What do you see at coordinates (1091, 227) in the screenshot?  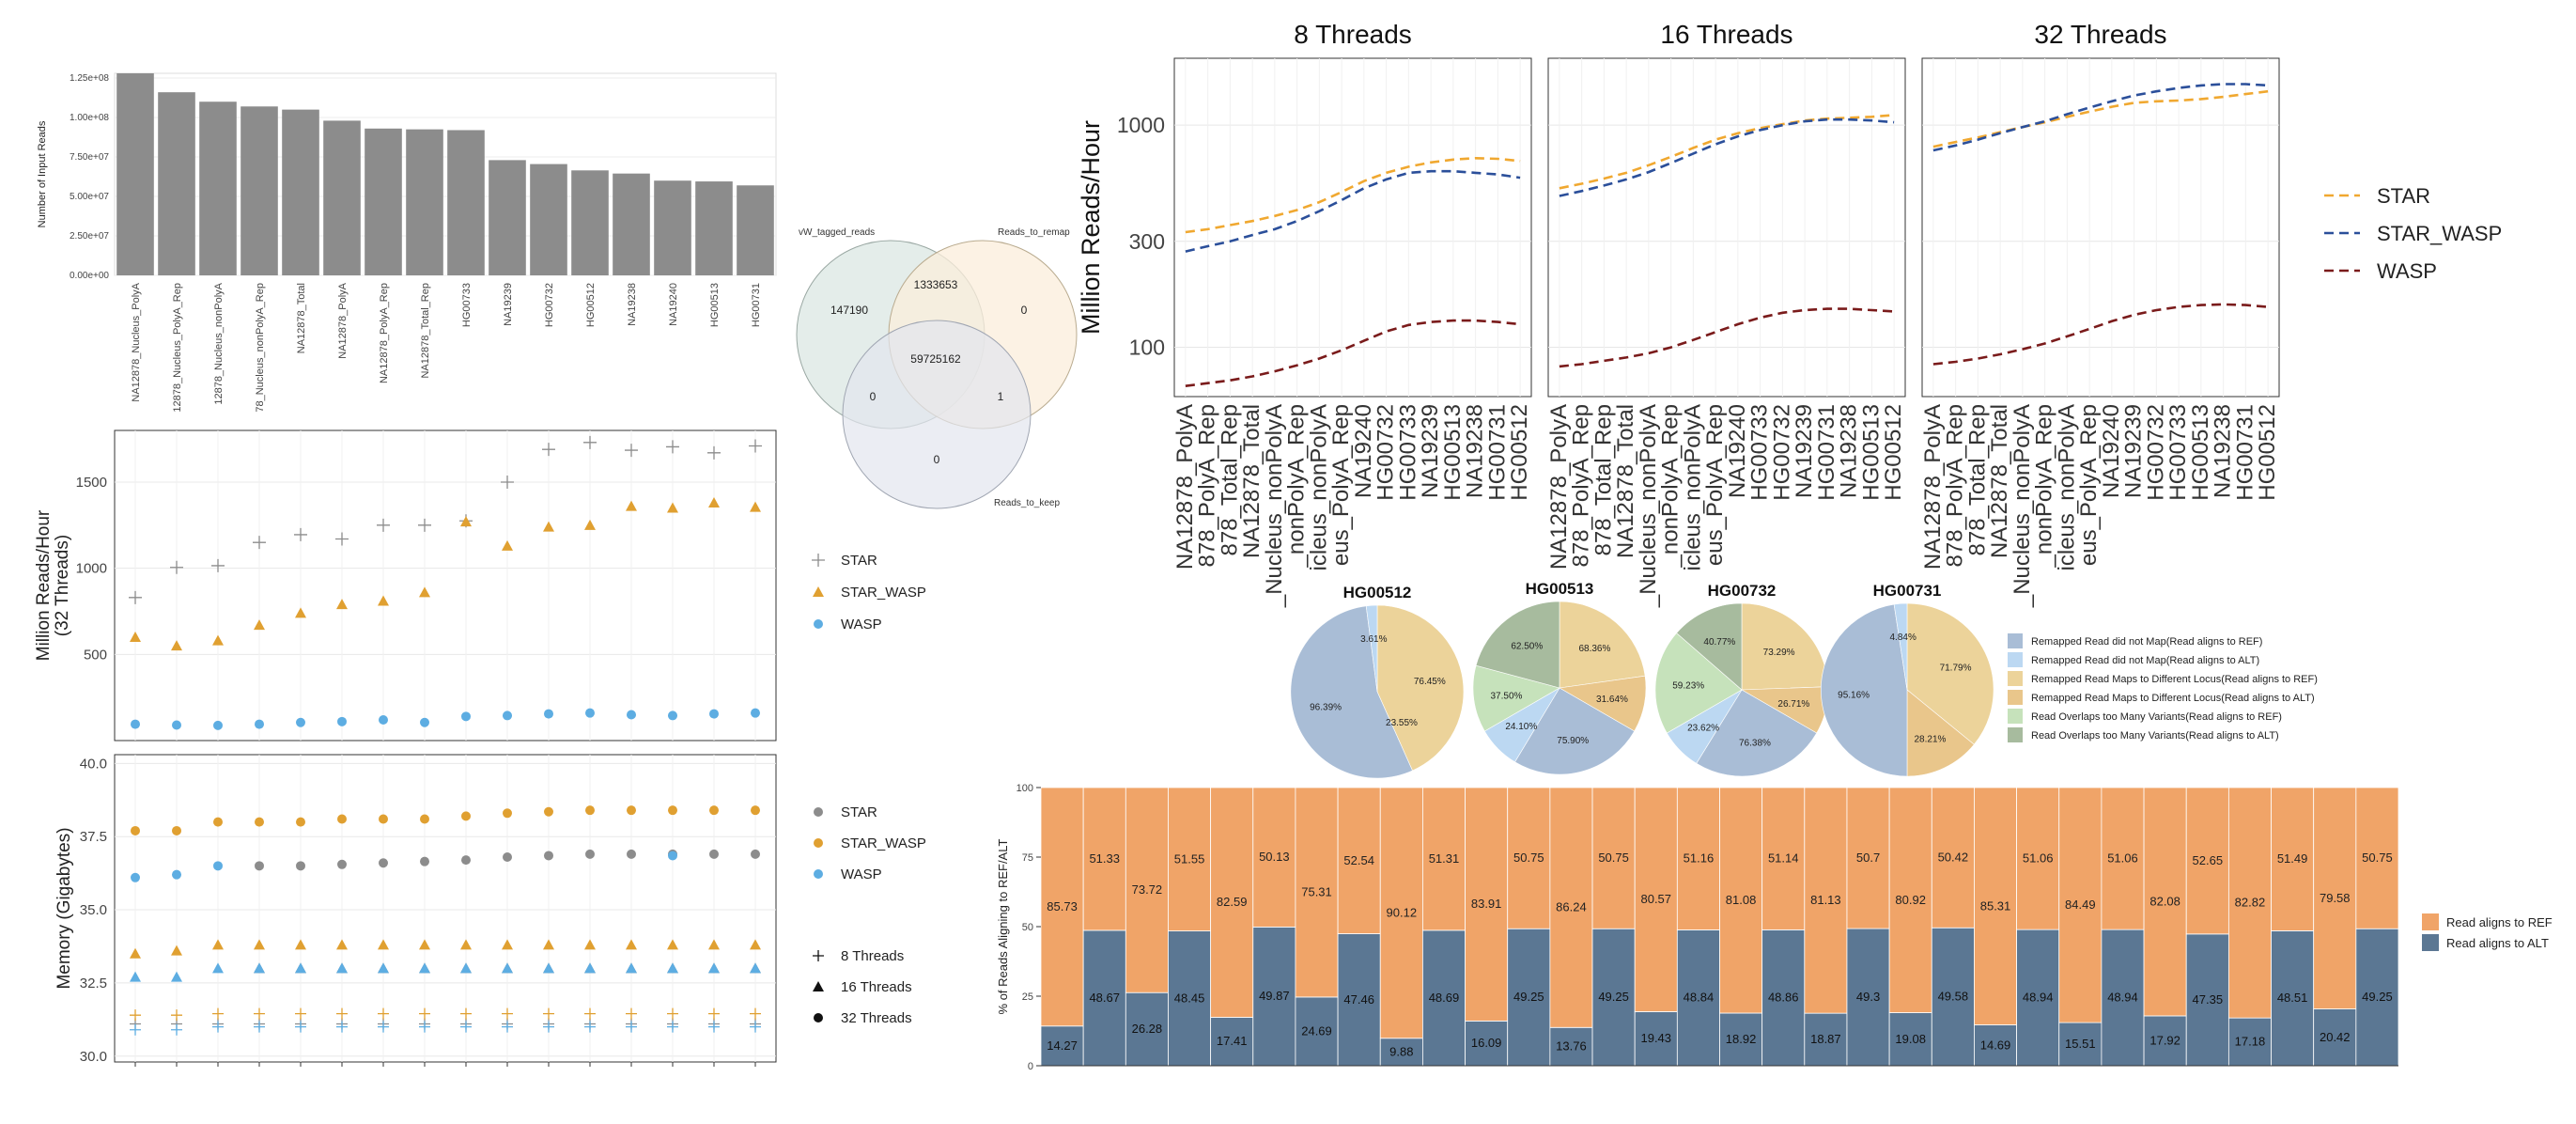 I see `y-axis-title: Million Reads/Hour` at bounding box center [1091, 227].